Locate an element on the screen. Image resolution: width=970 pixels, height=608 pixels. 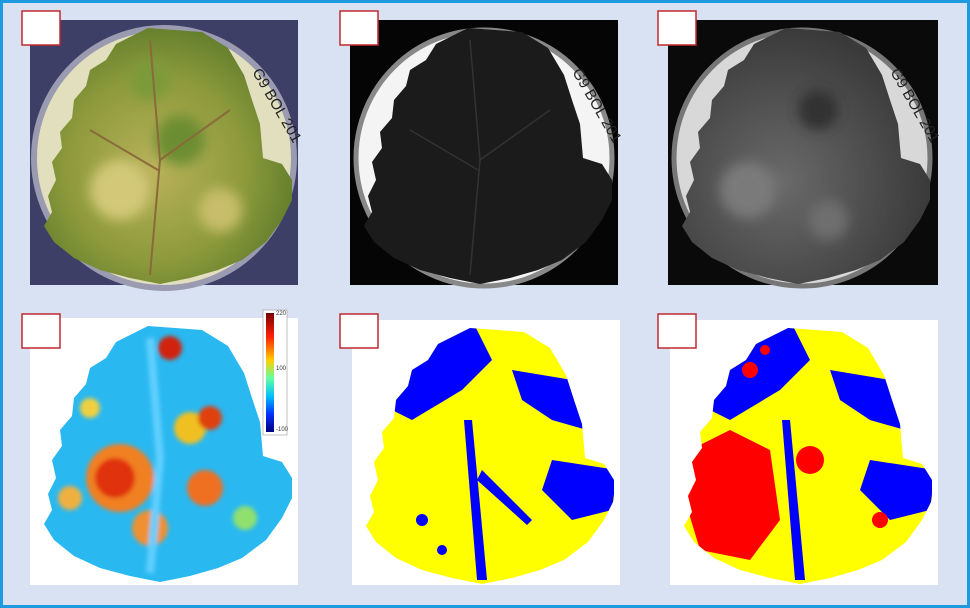
panel-grey: G9 BOL 201 is located at coordinates (800, 149).